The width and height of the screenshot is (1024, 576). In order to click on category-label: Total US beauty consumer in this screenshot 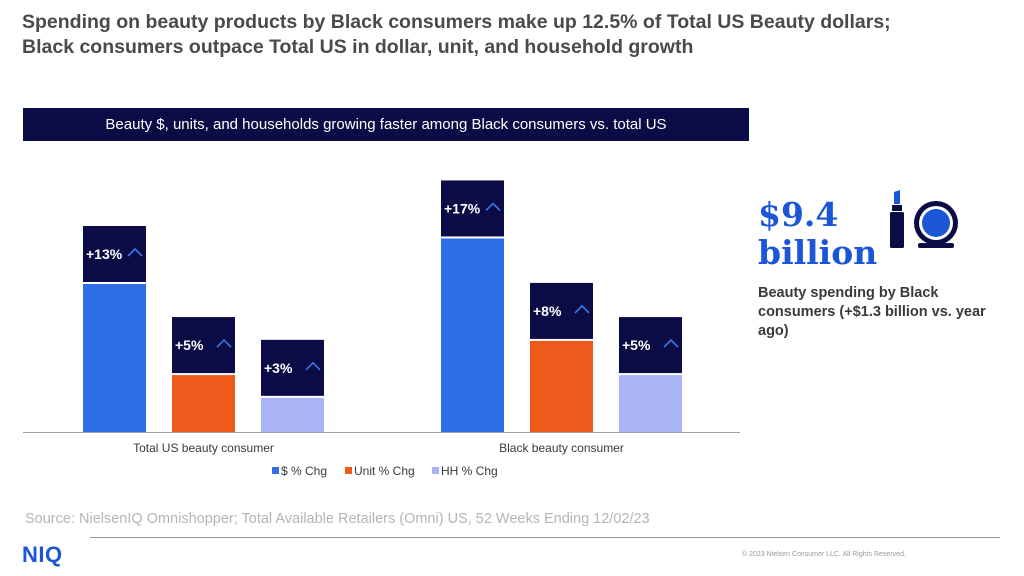, I will do `click(203, 448)`.